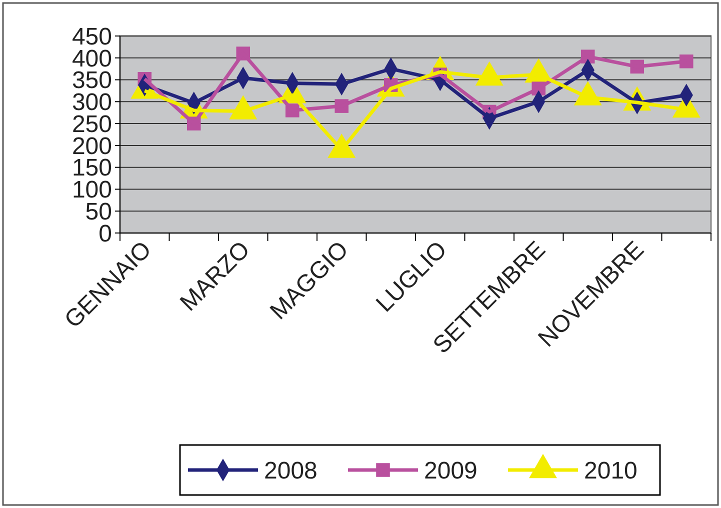 The width and height of the screenshot is (721, 508). Describe the element at coordinates (611, 470) in the screenshot. I see `legend-label: 2010` at that location.